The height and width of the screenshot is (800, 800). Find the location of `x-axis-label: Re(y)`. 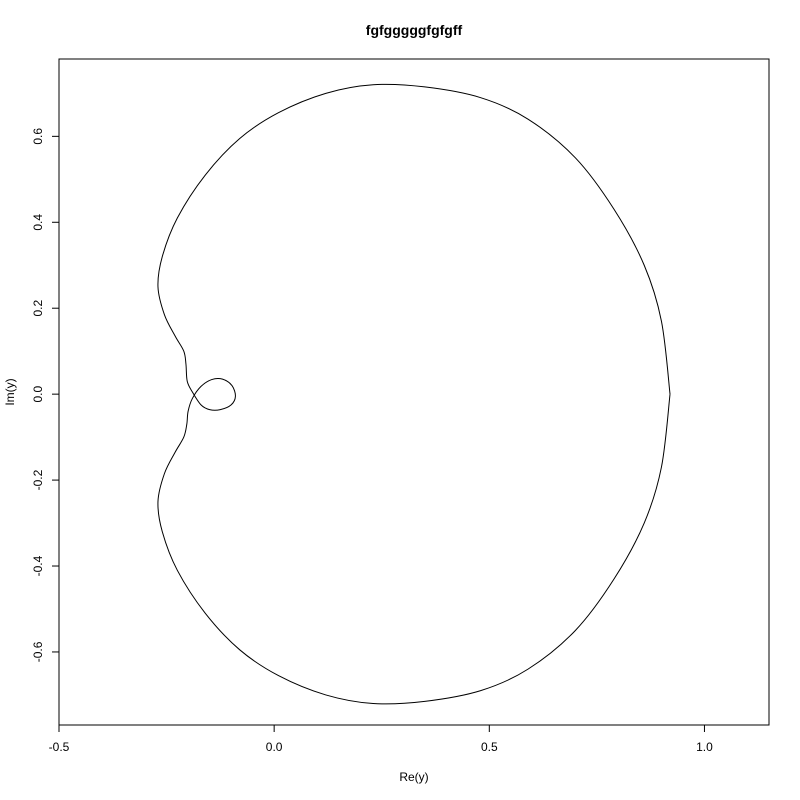

x-axis-label: Re(y) is located at coordinates (413, 777).